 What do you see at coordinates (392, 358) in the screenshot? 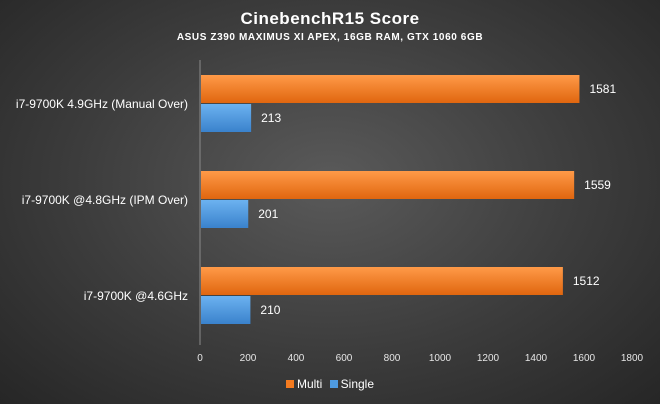
I see `x-tick-label: 800` at bounding box center [392, 358].